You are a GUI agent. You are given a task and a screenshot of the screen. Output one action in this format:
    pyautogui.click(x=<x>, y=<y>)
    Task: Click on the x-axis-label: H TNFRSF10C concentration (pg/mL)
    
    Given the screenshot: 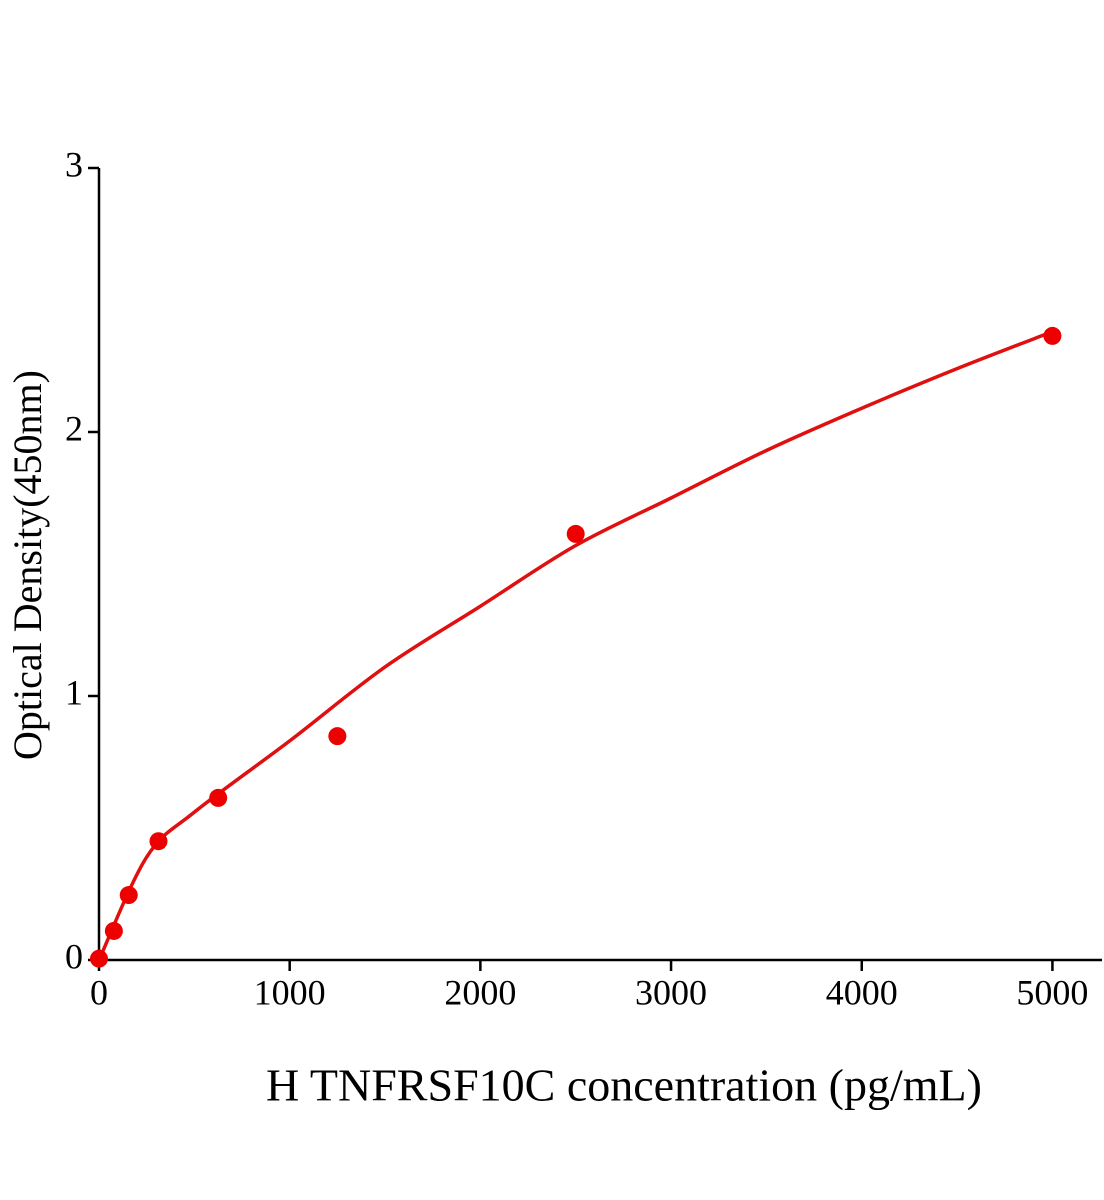 What is the action you would take?
    pyautogui.click(x=624, y=1085)
    